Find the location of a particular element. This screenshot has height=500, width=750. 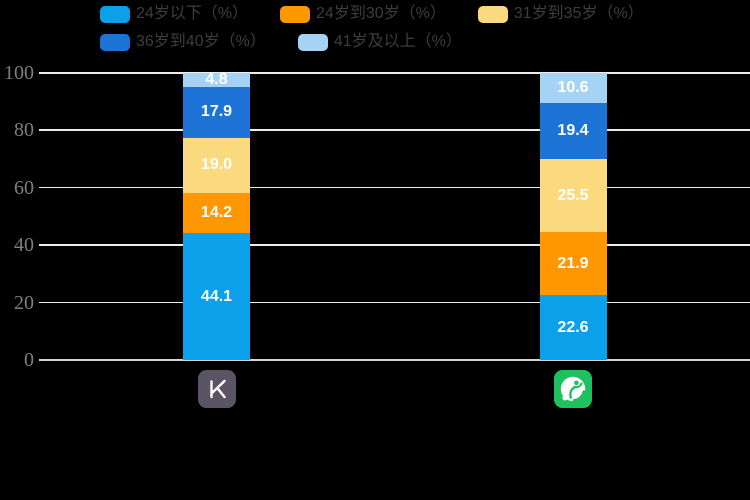

bar-segment-codoon-app-series-1: 21.9 is located at coordinates (573, 264).